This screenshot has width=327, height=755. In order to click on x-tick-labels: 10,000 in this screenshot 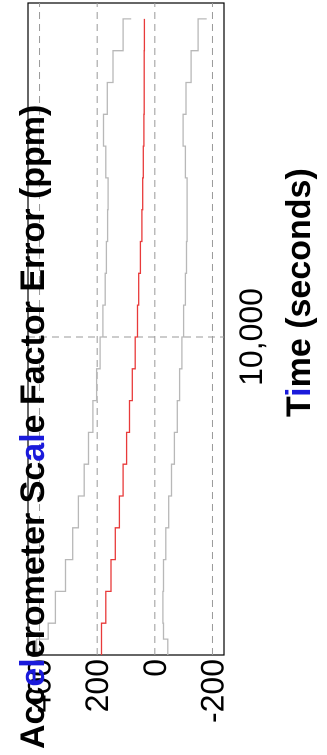, I will do `click(251, 337)`.